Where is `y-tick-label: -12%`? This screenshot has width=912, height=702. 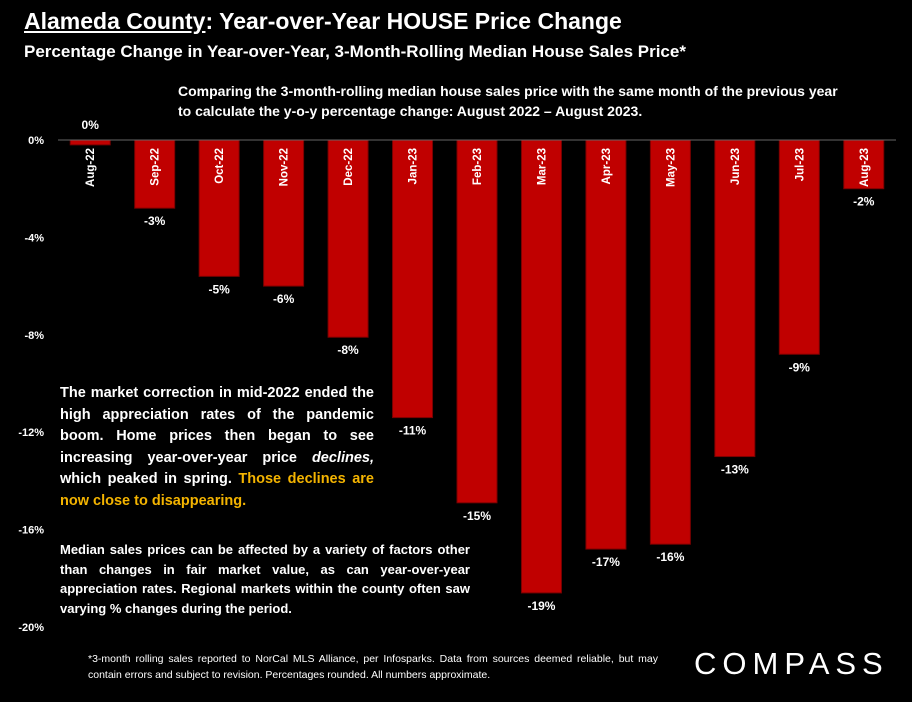 y-tick-label: -12% is located at coordinates (31, 433).